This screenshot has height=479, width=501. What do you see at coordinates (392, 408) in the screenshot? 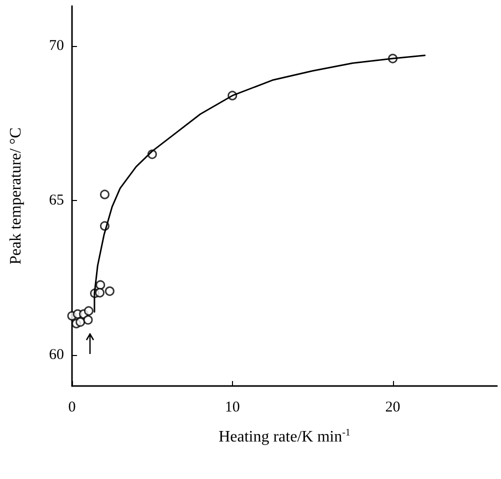
I see `x-tick-label: 20` at bounding box center [392, 408].